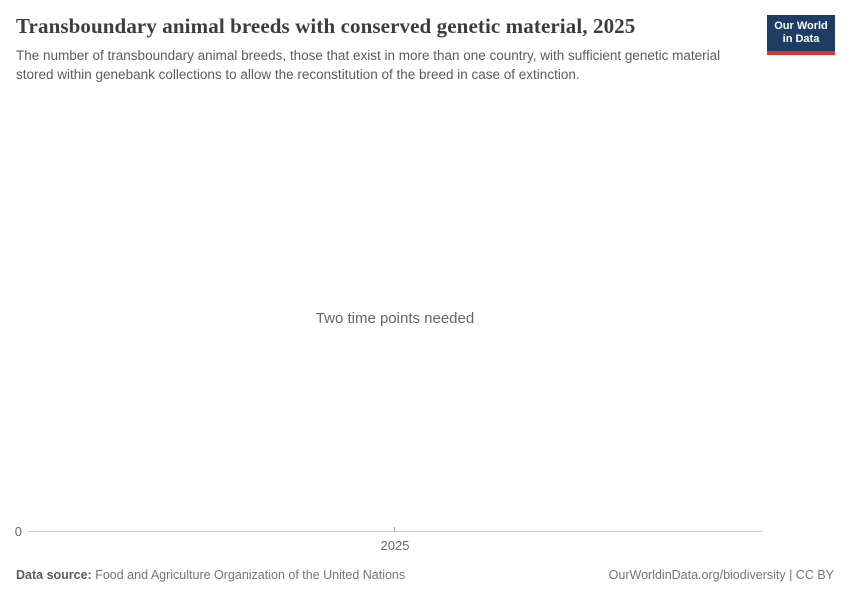  What do you see at coordinates (721, 575) in the screenshot?
I see `attribution-link: OurWorldinData.org/biodiversity | CC BY` at bounding box center [721, 575].